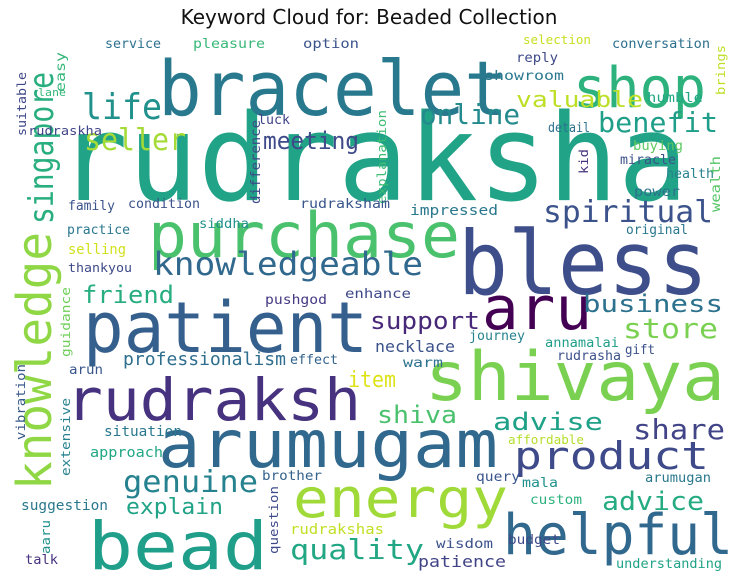 The height and width of the screenshot is (583, 738). What do you see at coordinates (328, 444) in the screenshot?
I see `cloud-word-arumugam: arumugam` at bounding box center [328, 444].